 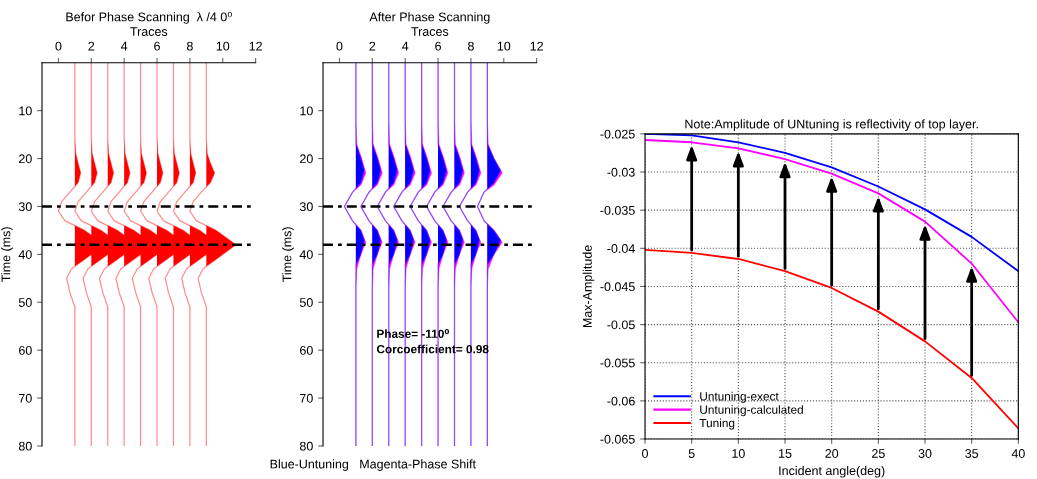 I want to click on y-tick-label: -0.065, so click(x=617, y=439).